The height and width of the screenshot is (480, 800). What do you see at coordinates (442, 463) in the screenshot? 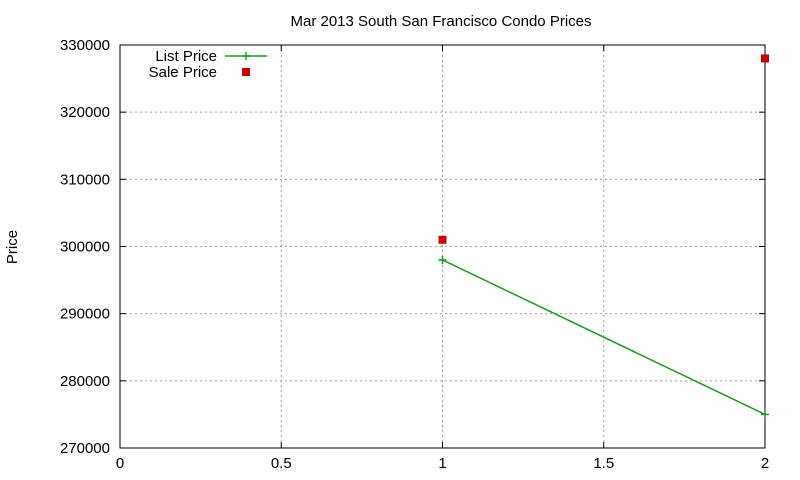
I see `x-tick-label: 1` at bounding box center [442, 463].